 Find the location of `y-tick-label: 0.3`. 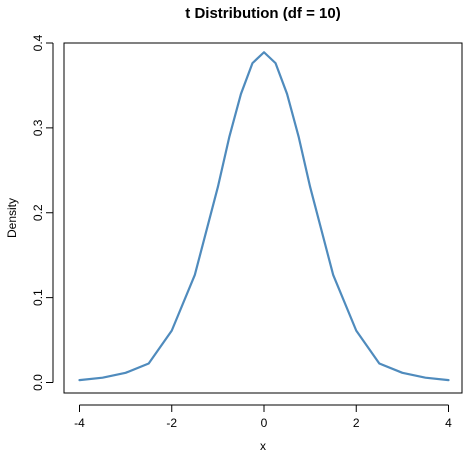

y-tick-label: 0.3 is located at coordinates (38, 127).